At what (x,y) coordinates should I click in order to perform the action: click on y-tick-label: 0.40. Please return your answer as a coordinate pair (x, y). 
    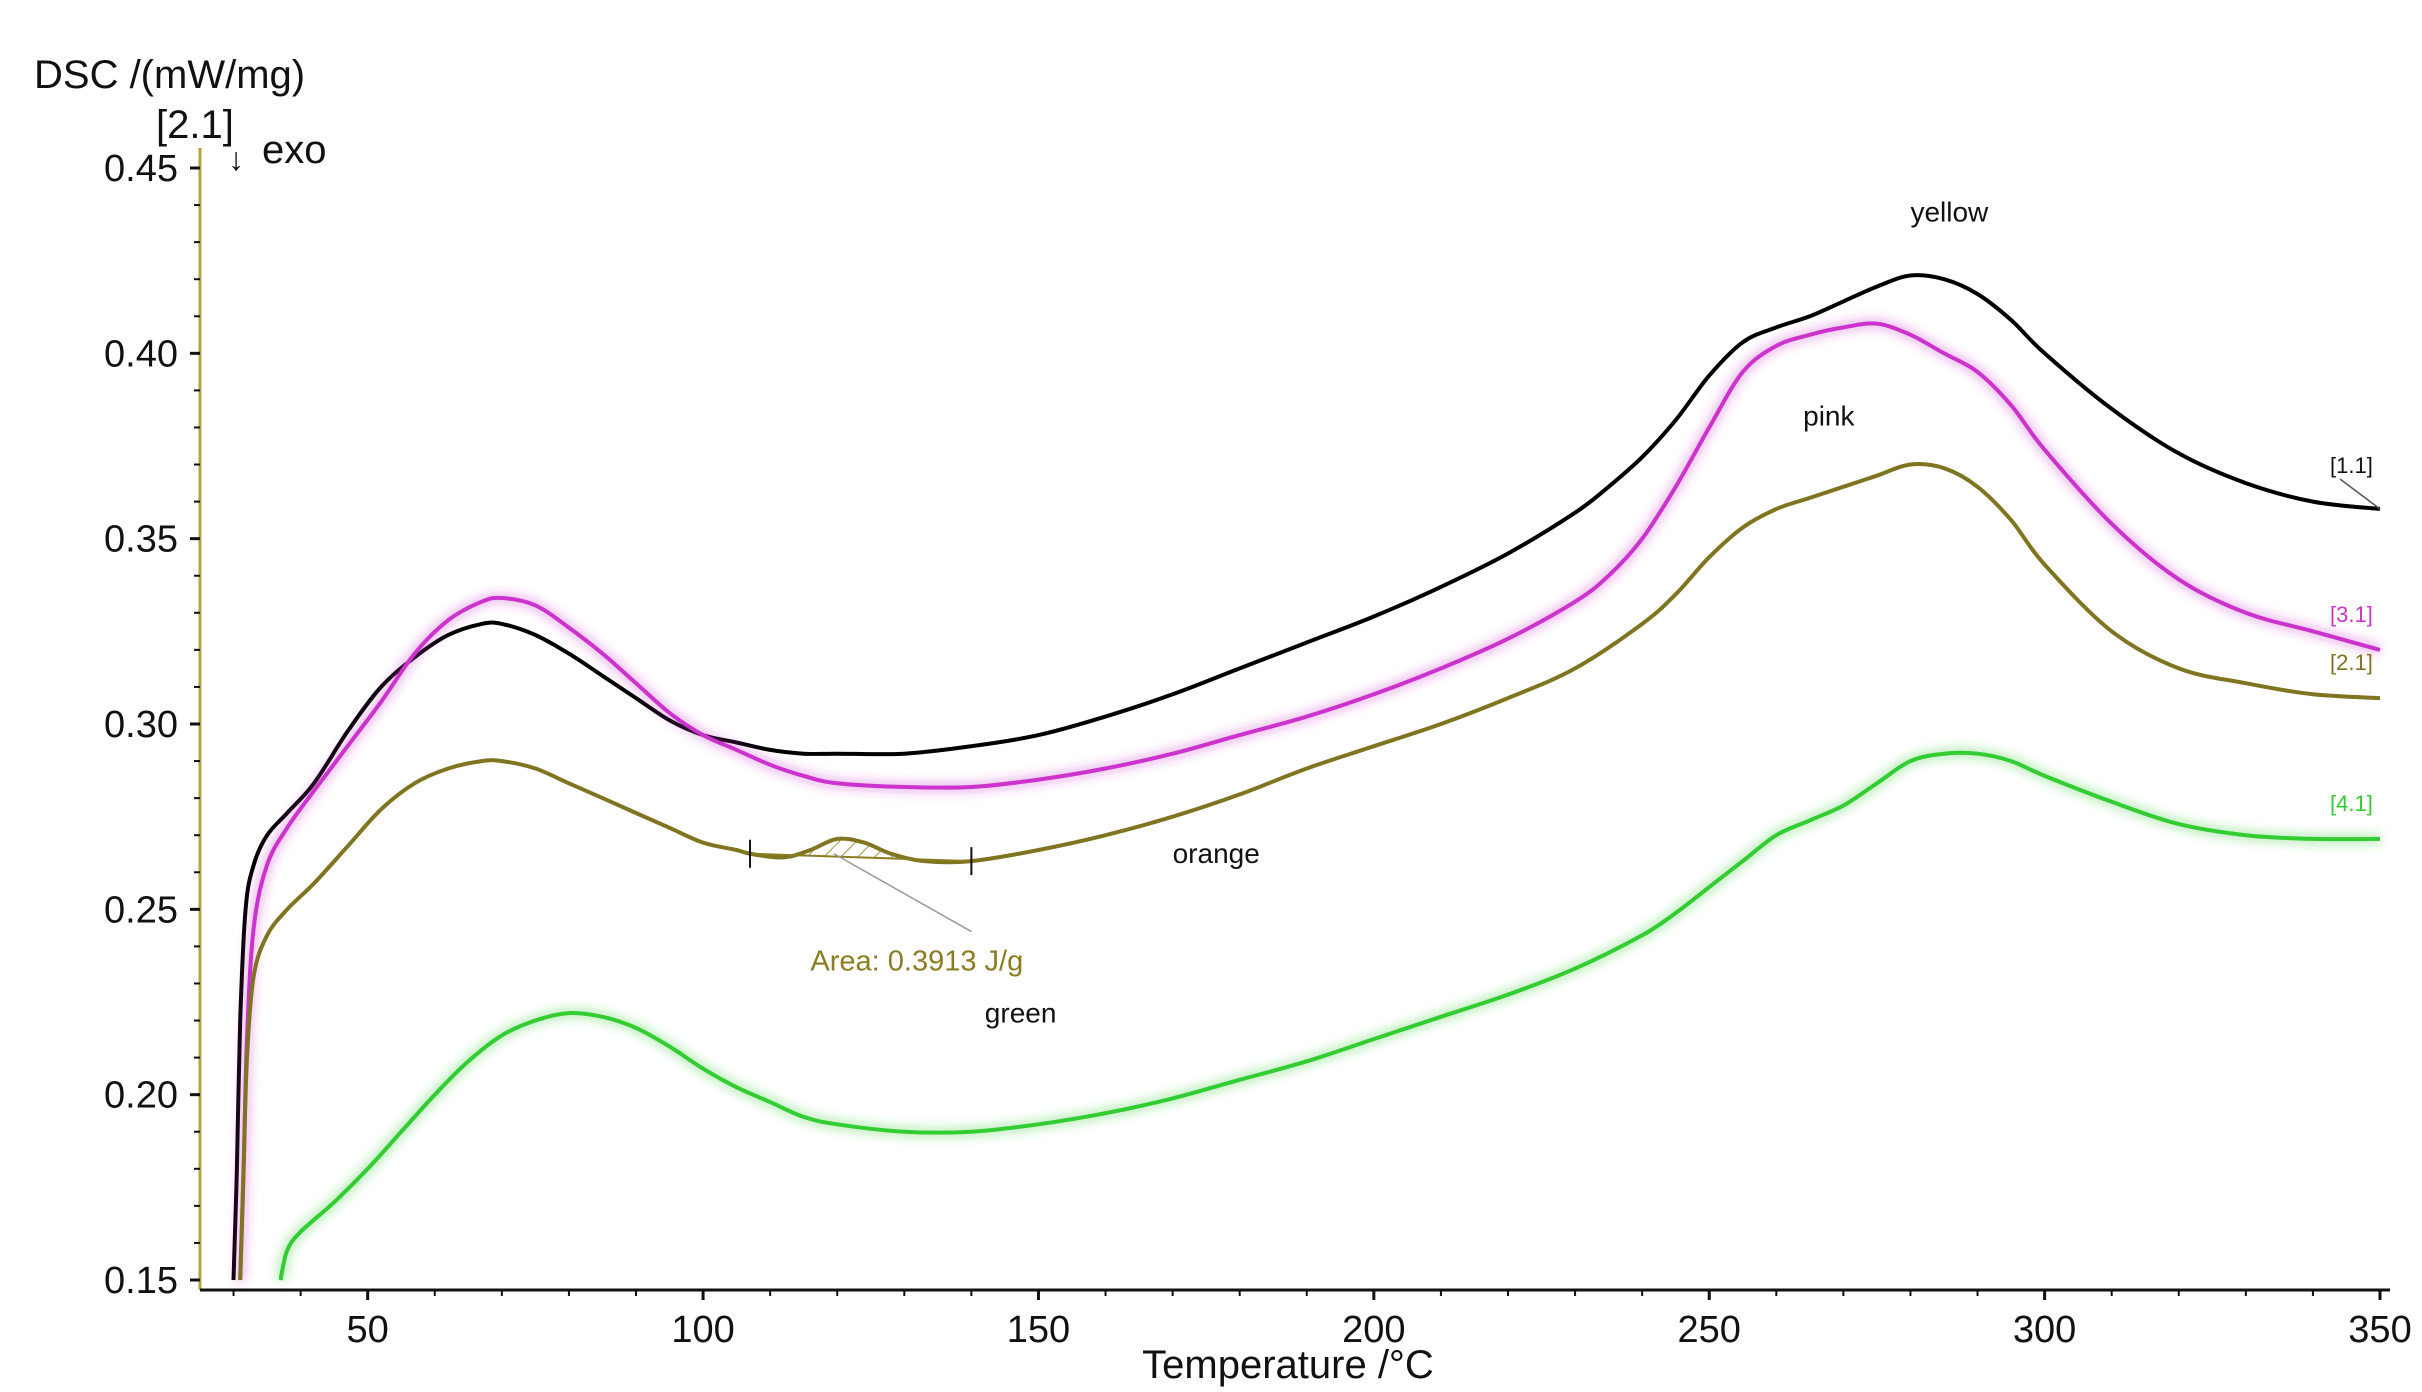
    Looking at the image, I should click on (141, 354).